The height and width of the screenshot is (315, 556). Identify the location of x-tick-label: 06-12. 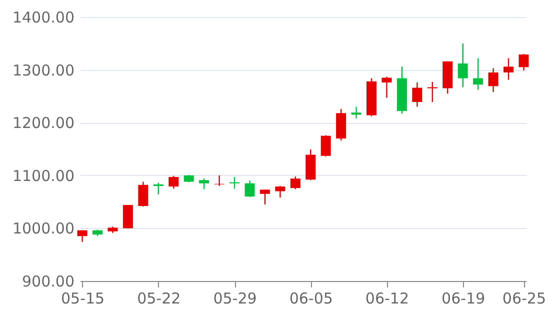
(387, 299).